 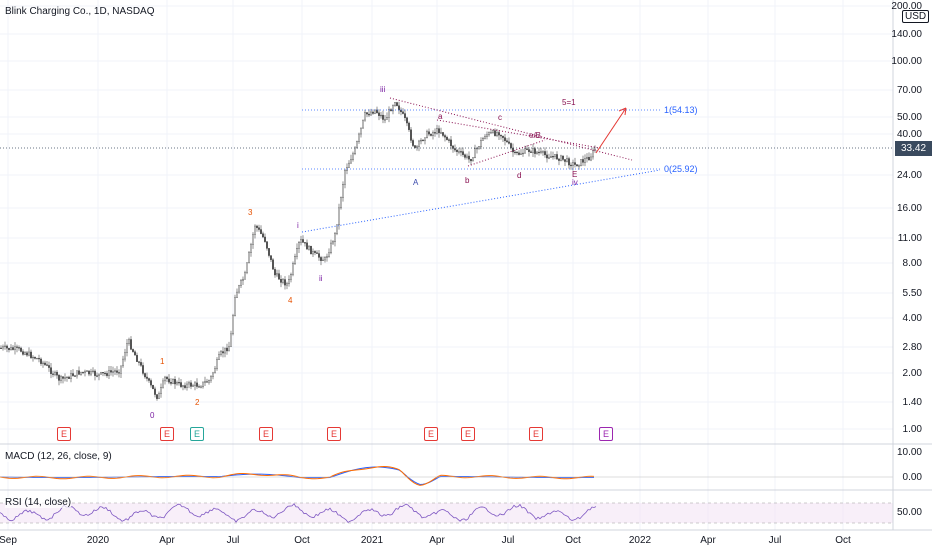 What do you see at coordinates (909, 452) in the screenshot?
I see `macd-tick-label: 10.00` at bounding box center [909, 452].